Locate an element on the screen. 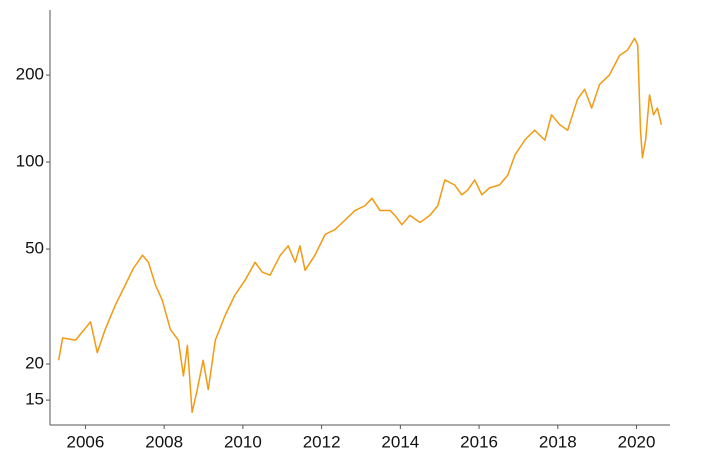 The width and height of the screenshot is (707, 458). x-tick-label: 2006 is located at coordinates (86, 441).